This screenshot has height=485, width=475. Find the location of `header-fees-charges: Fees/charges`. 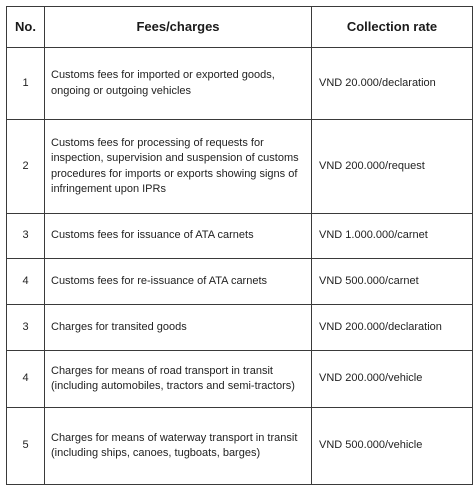

header-fees-charges: Fees/charges is located at coordinates (178, 27).